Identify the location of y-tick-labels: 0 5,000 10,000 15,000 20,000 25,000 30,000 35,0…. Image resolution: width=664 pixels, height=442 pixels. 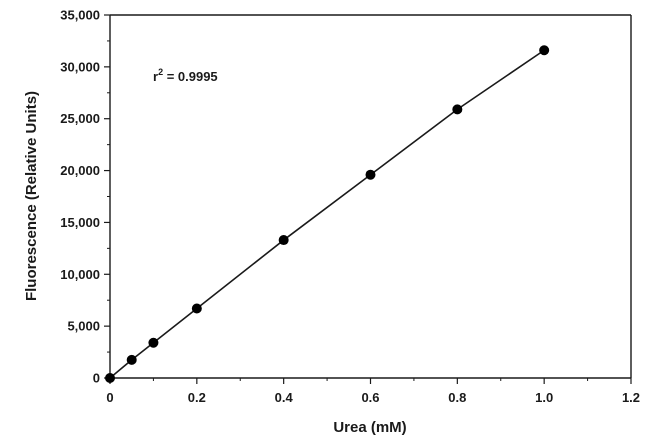
(80, 197).